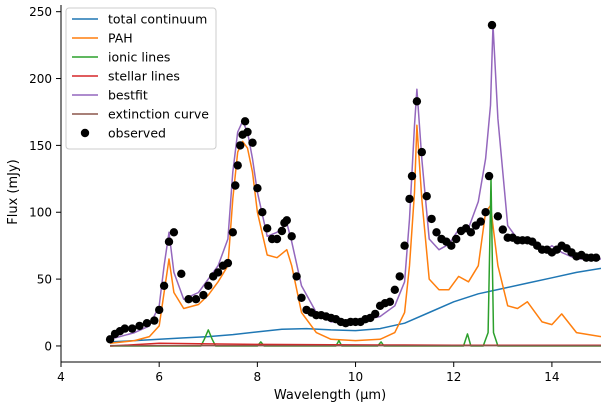 The image size is (601, 411). Describe the element at coordinates (40, 213) in the screenshot. I see `y-tick-label: 100` at that location.